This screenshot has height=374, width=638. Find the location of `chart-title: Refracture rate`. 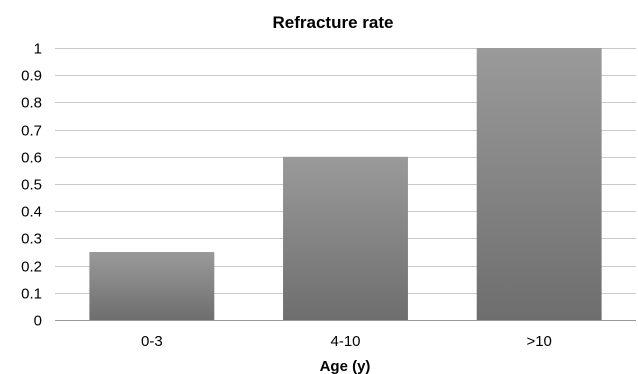

chart-title: Refracture rate is located at coordinates (333, 22).